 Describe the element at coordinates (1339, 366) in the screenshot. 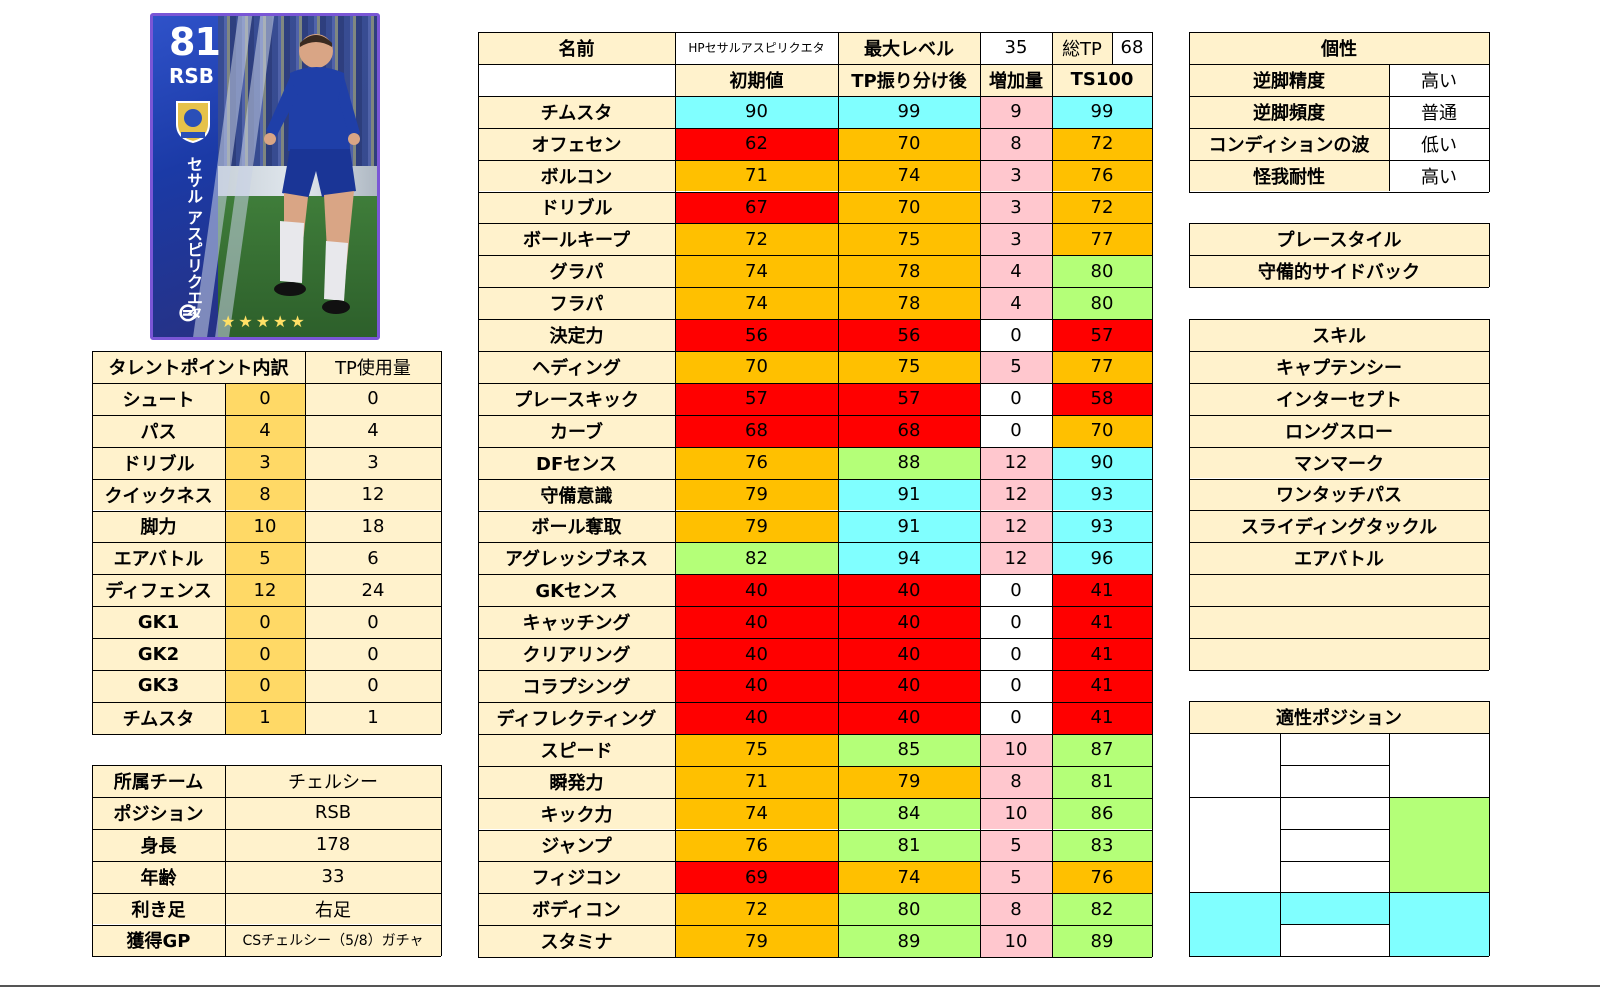

I see `skill-item: キャプテンシー` at that location.